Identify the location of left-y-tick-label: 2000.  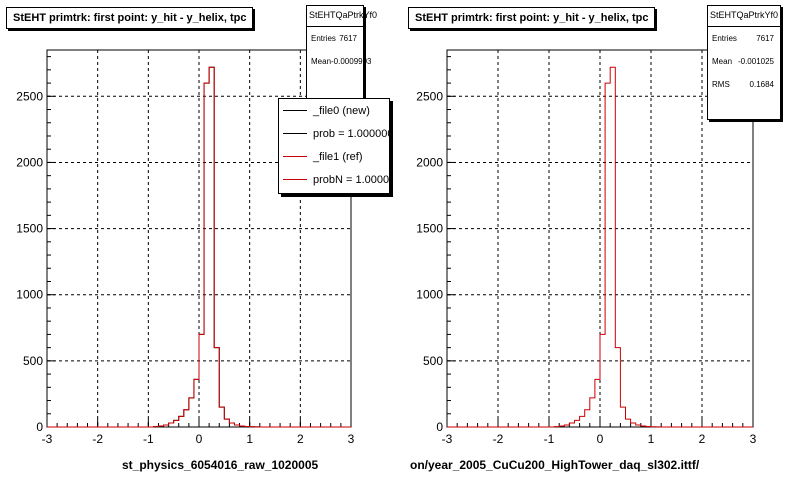
(29, 162).